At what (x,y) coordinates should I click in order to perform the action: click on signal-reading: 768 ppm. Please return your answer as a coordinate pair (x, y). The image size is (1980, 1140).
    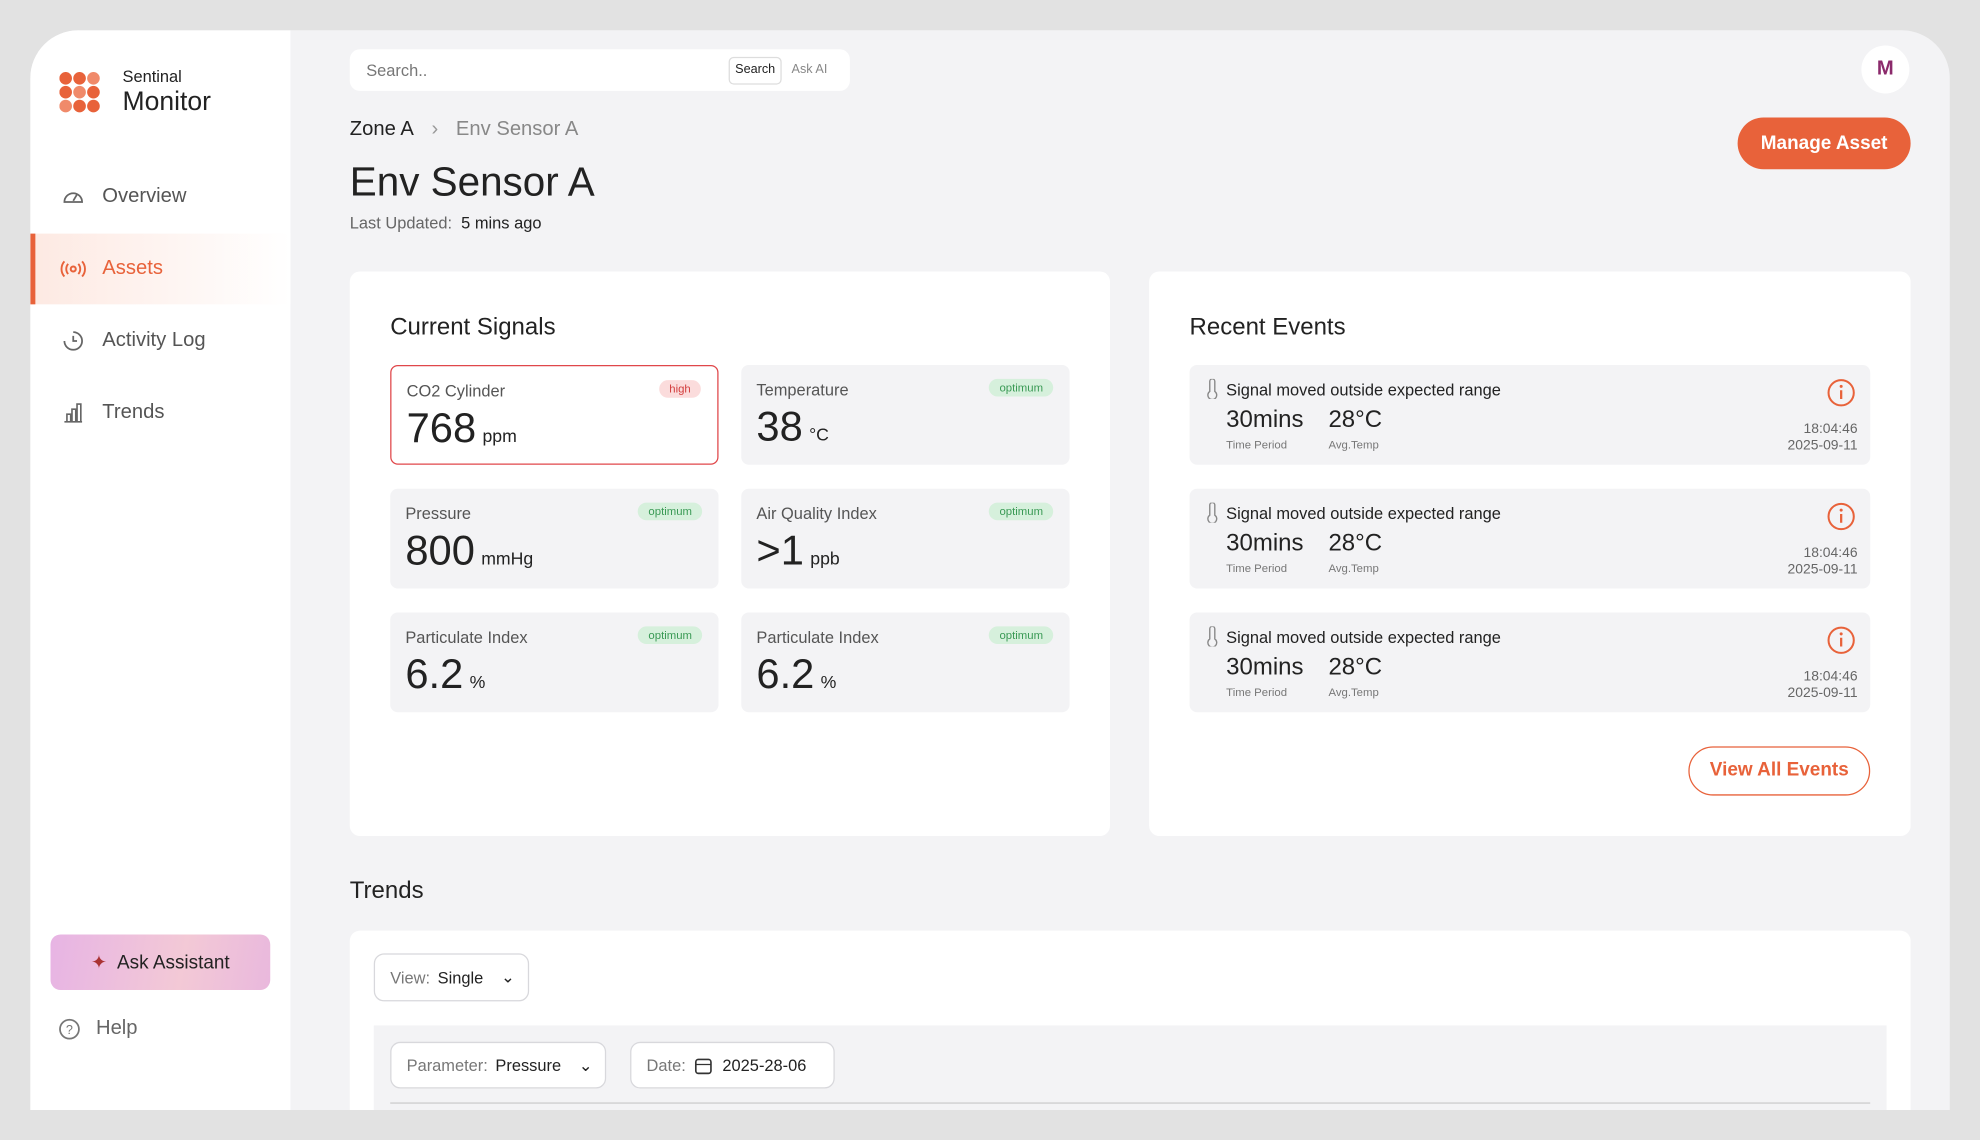
    Looking at the image, I should click on (462, 428).